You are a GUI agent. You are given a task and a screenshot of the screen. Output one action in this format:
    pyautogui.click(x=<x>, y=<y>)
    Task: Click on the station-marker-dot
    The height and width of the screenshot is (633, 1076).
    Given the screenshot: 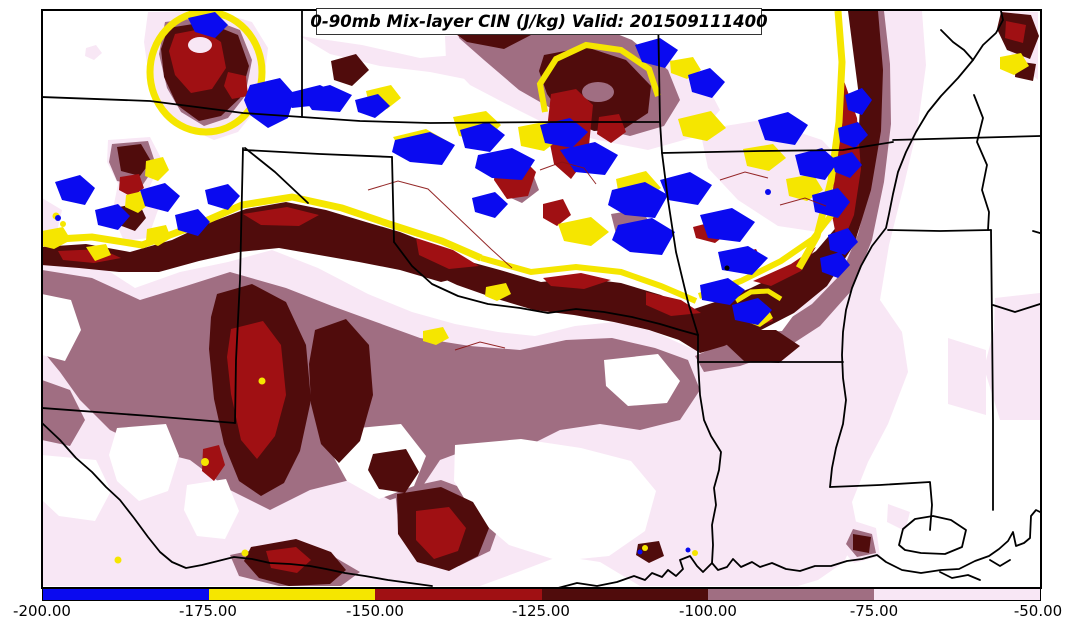 What is the action you would take?
    pyautogui.click(x=727, y=268)
    